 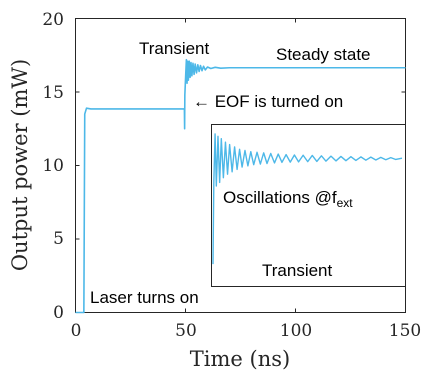 I want to click on transient-annotation: Transient, so click(x=174, y=48).